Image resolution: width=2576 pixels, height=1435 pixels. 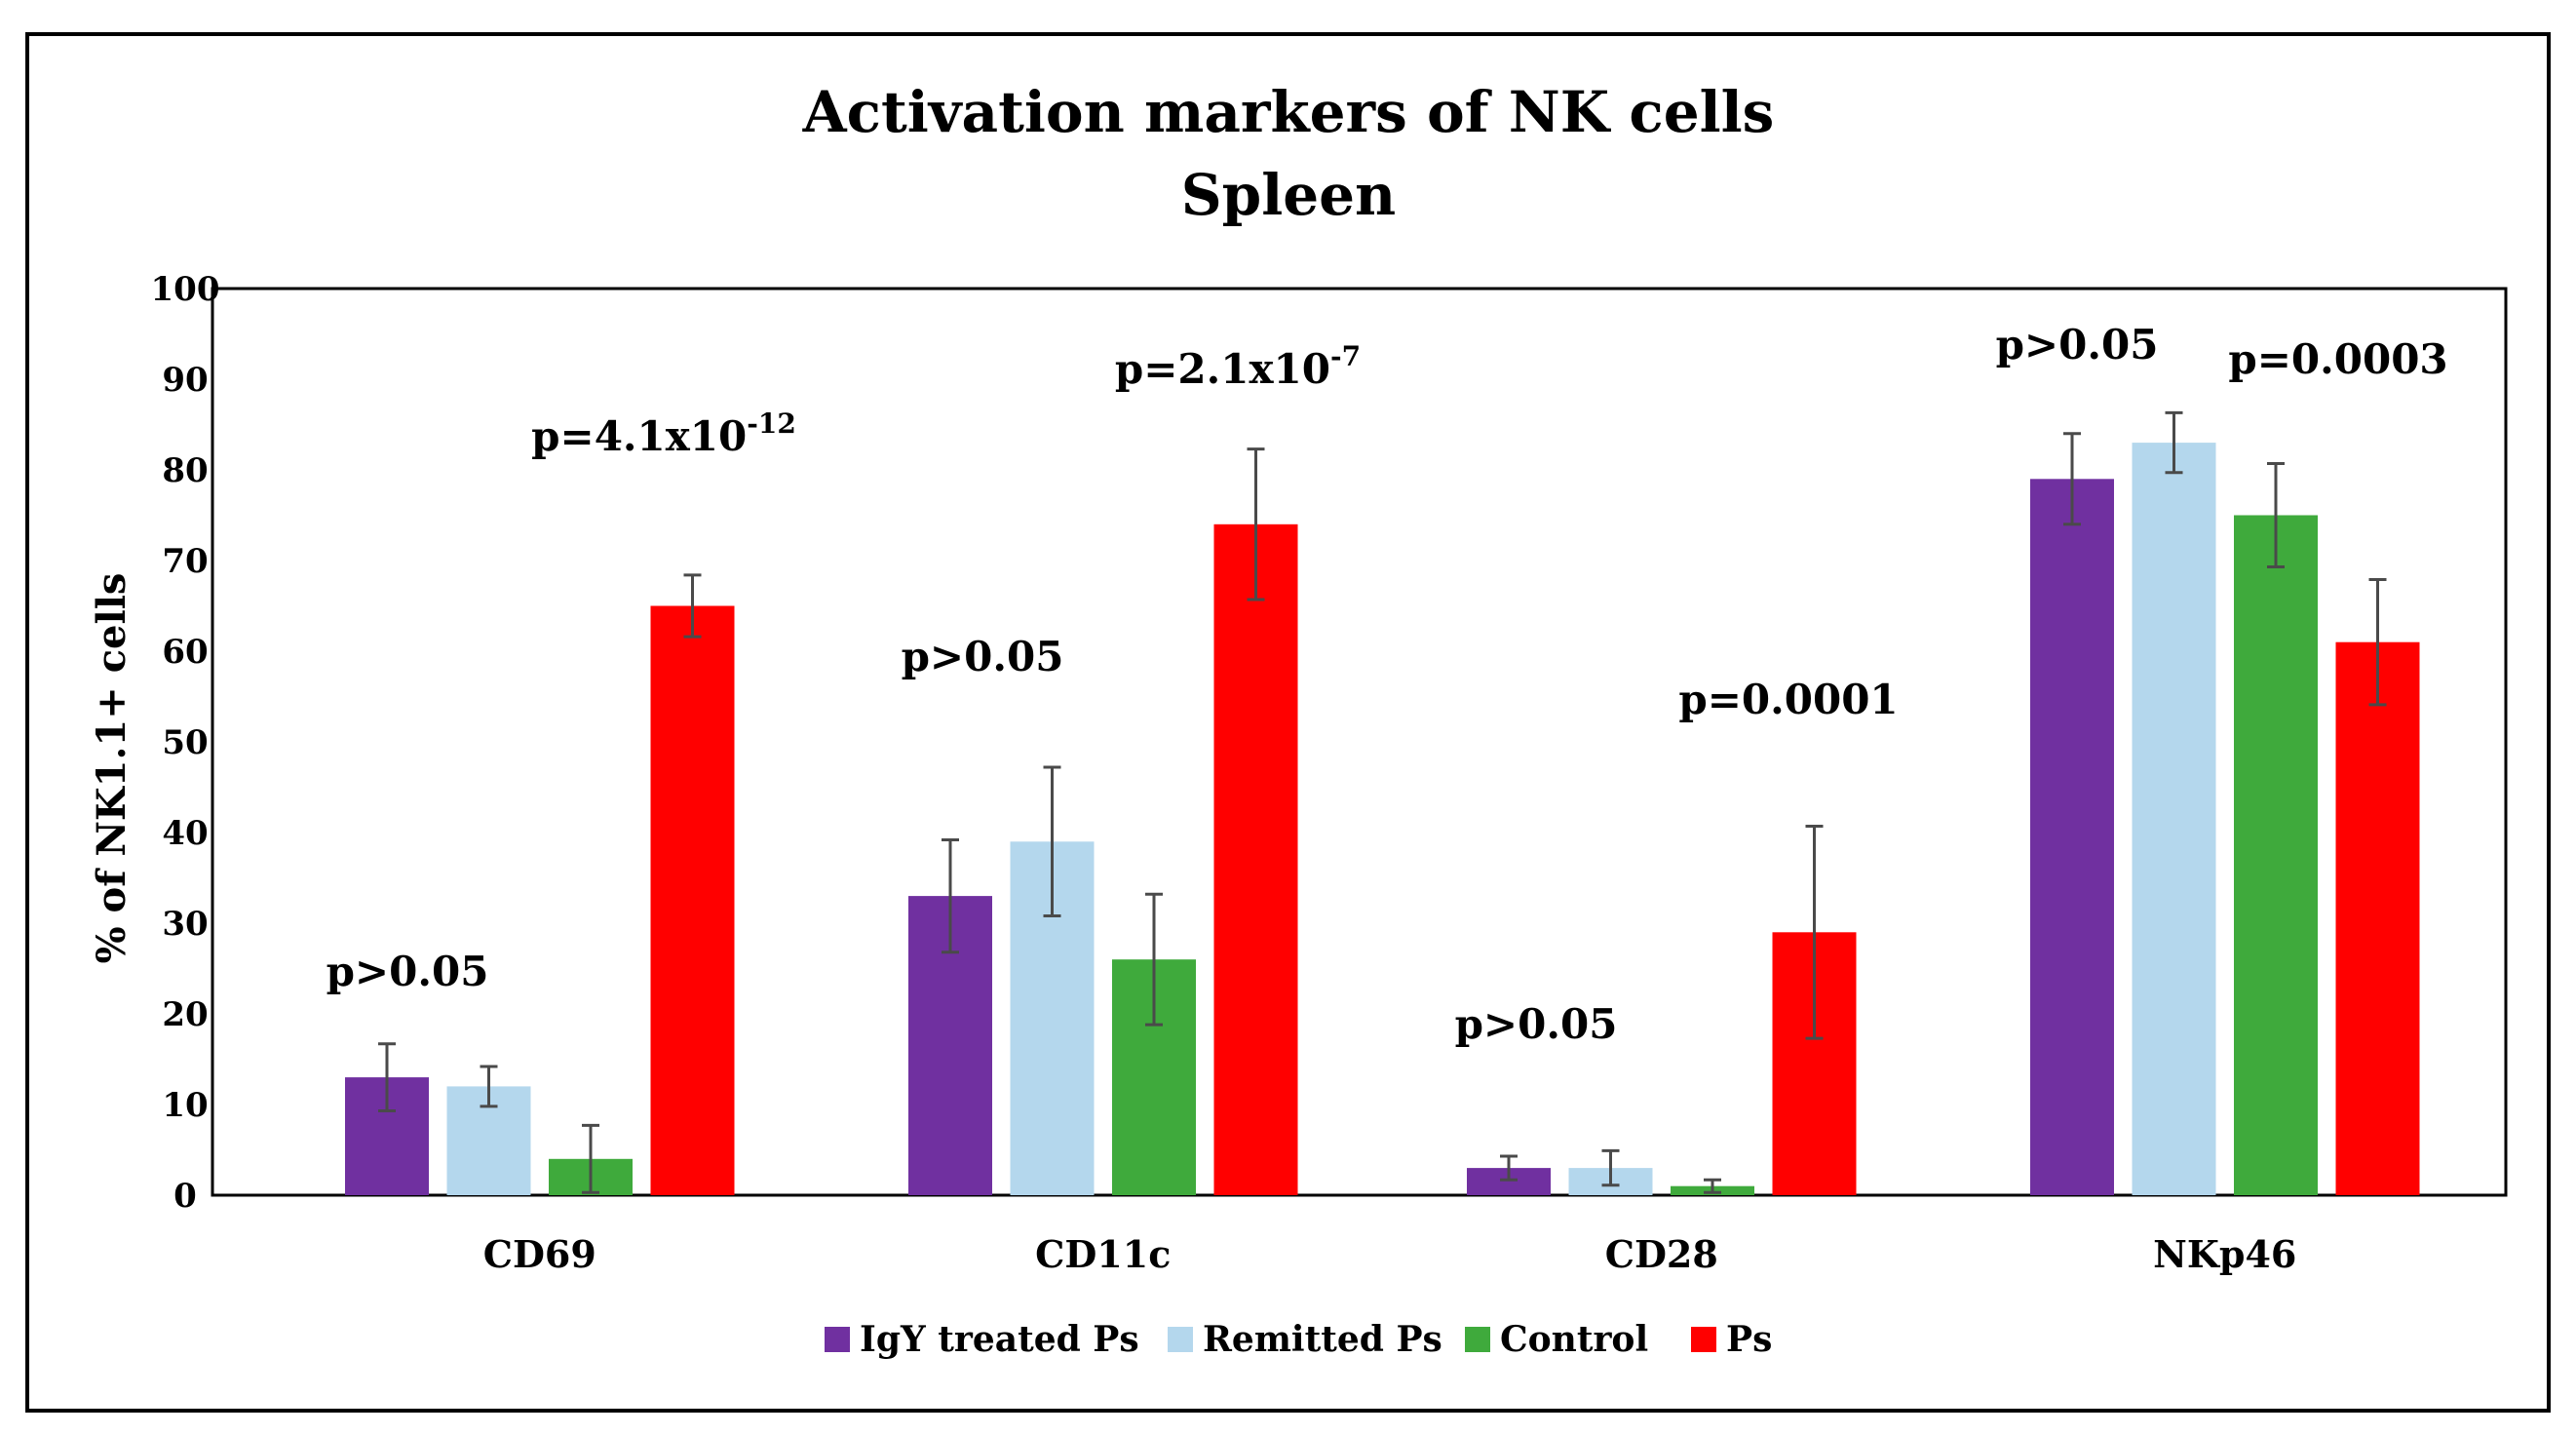 I want to click on category-label-nkp46: NKp46, so click(x=2224, y=1254).